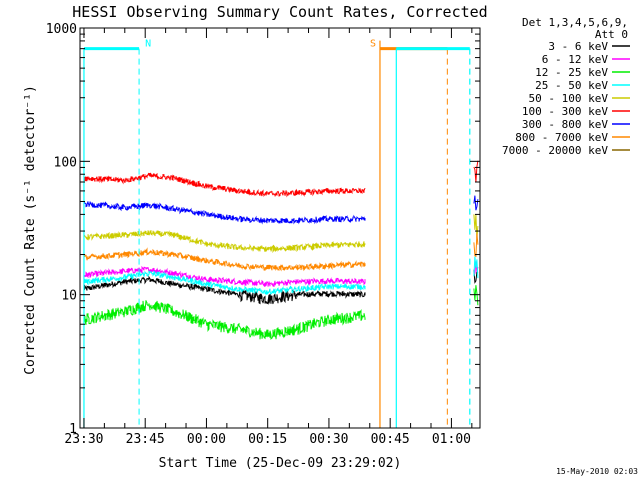 The height and width of the screenshot is (480, 640). I want to click on y-tick-label: 1, so click(73, 429).